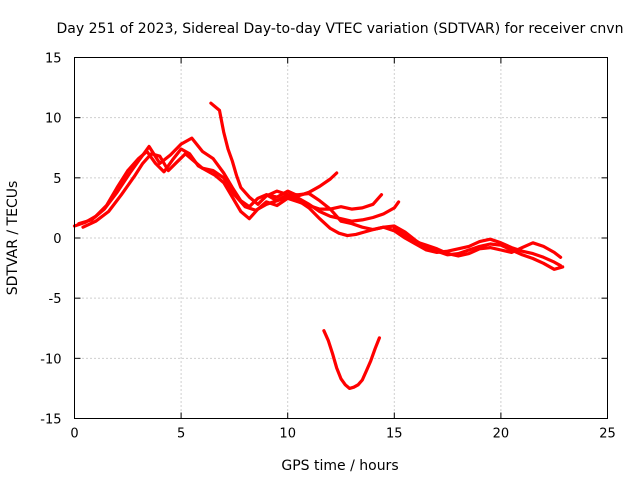  Describe the element at coordinates (607, 434) in the screenshot. I see `x-tick-label: 25` at that location.